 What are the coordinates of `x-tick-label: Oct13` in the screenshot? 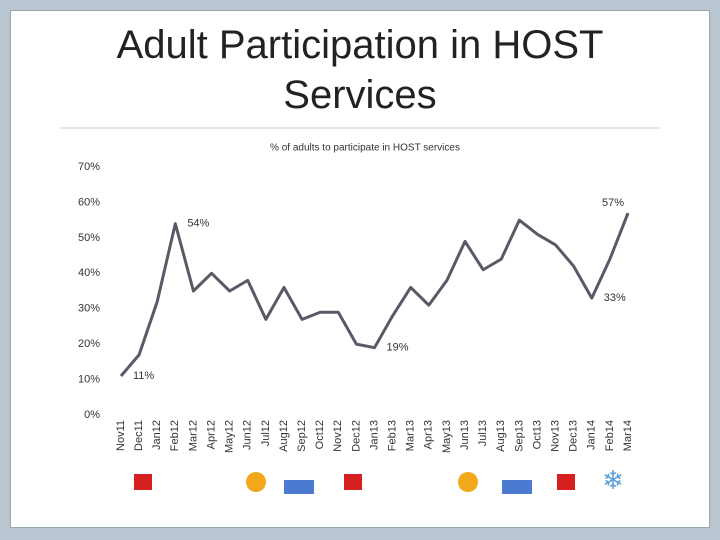 It's located at (537, 434).